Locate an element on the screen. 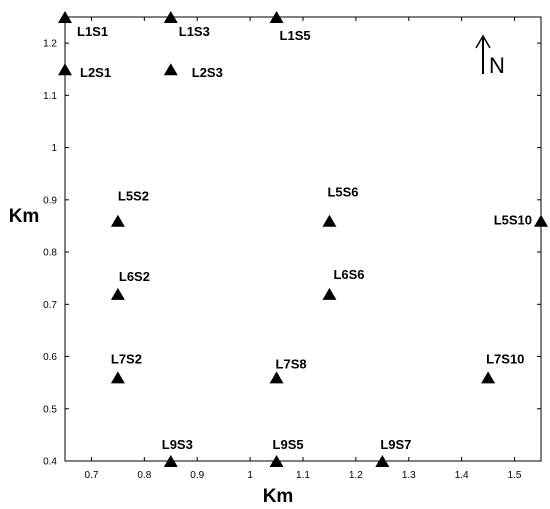 This screenshot has height=509, width=550. x-tick-label: 1.2 is located at coordinates (356, 475).